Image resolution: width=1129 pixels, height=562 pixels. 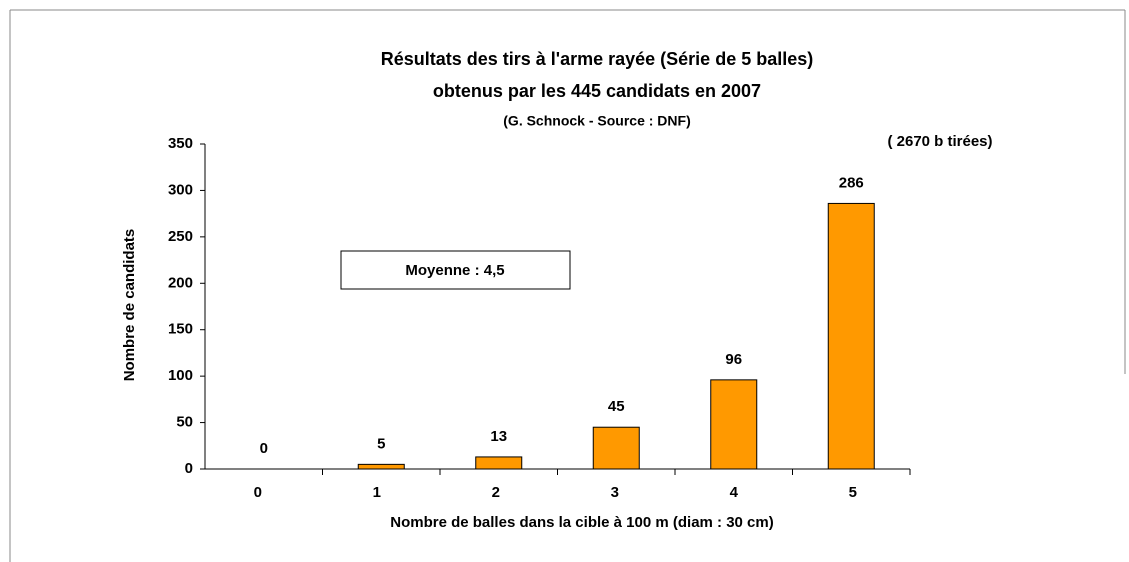 I want to click on annotation-box, so click(x=455, y=270).